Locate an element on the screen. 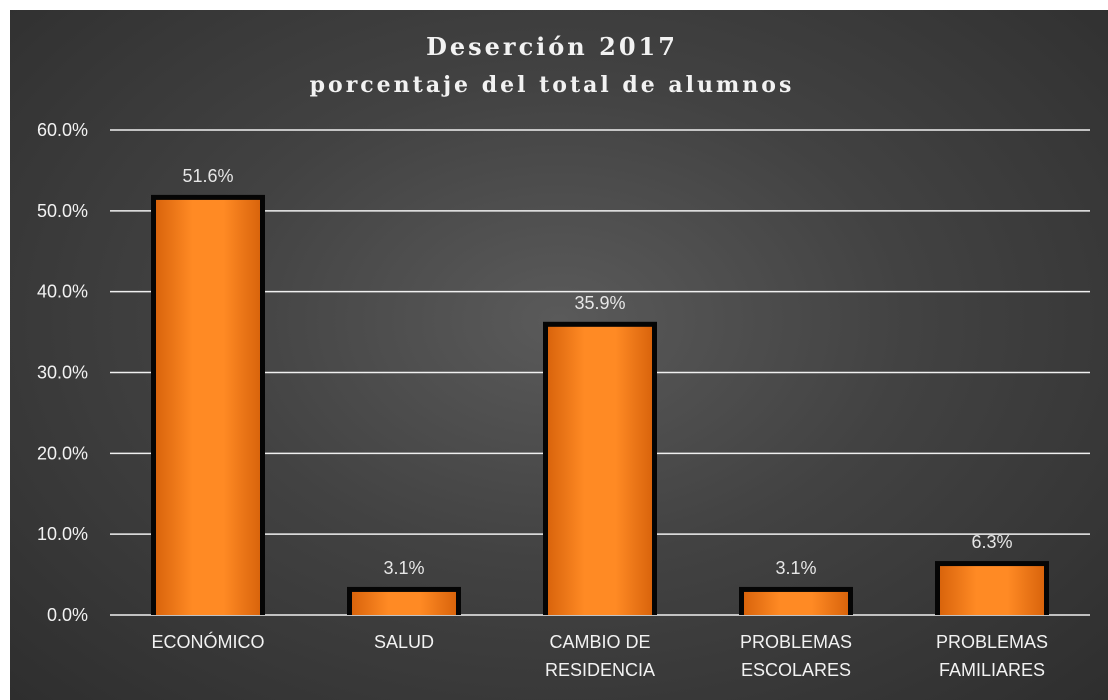 Image resolution: width=1108 pixels, height=700 pixels. data-label: 51.6% is located at coordinates (207, 176).